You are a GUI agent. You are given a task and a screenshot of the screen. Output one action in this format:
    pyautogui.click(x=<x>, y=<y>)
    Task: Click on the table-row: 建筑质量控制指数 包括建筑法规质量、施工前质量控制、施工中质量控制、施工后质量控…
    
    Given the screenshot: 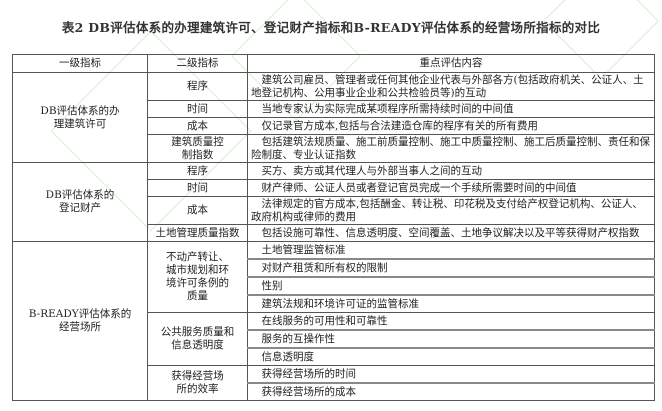 What is the action you would take?
    pyautogui.click(x=334, y=148)
    